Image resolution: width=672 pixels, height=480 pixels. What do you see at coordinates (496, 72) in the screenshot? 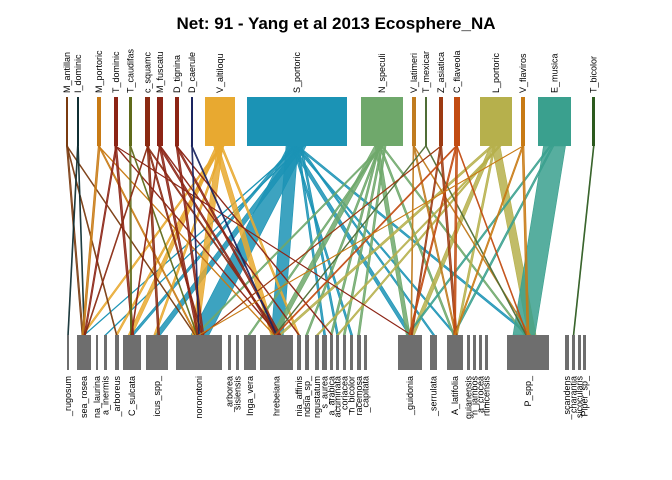
I see `higher-level-label: L_portoric` at bounding box center [496, 72].